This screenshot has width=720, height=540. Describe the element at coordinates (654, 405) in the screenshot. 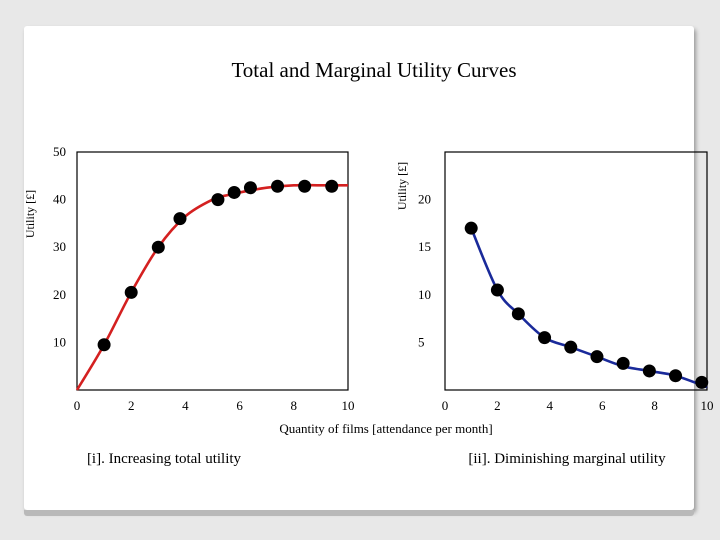

I see `marginal-x-tick-label: 8` at that location.